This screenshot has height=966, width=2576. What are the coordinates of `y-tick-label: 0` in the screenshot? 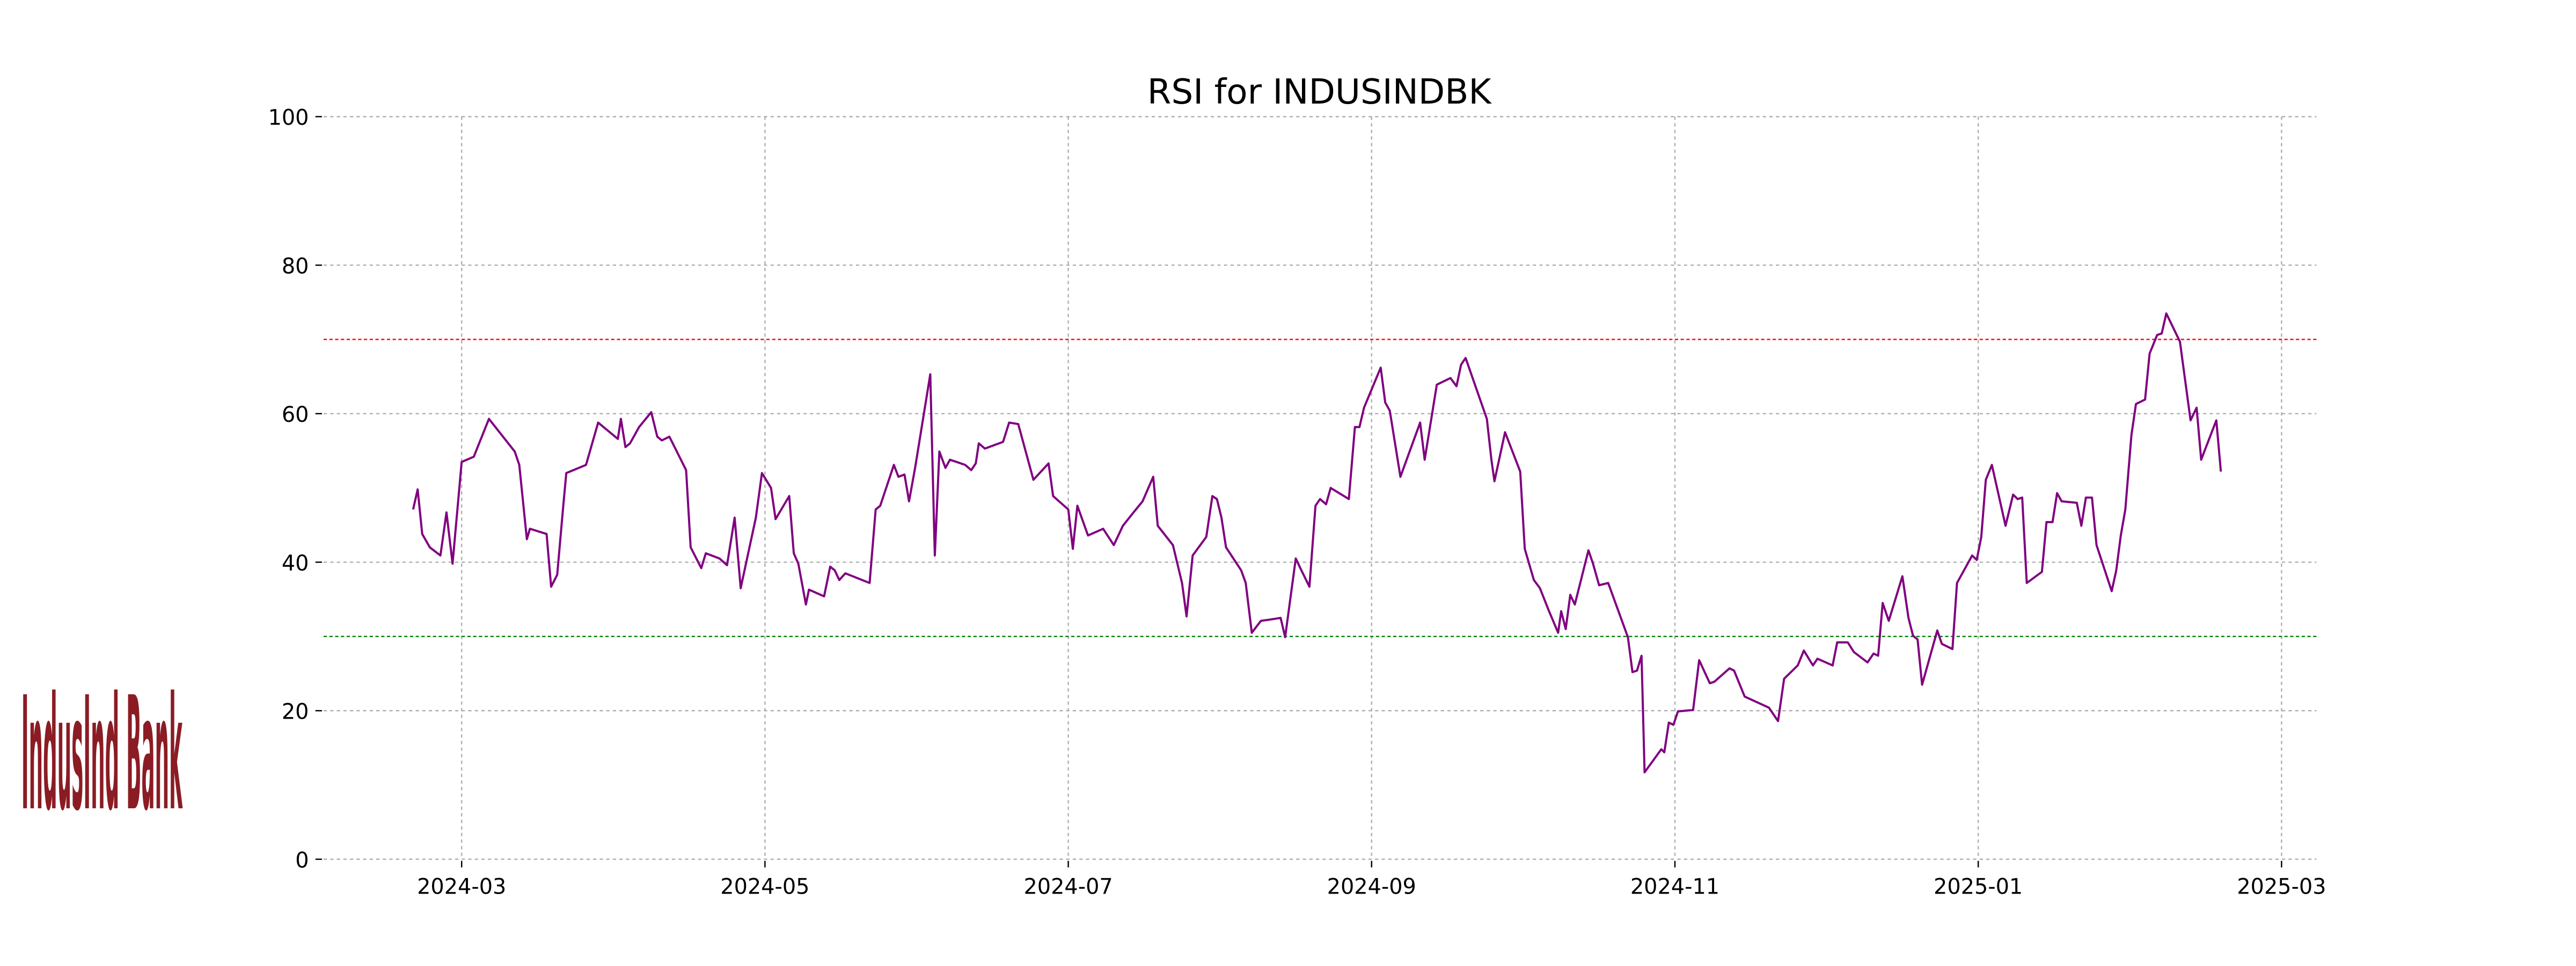 It's located at (302, 860).